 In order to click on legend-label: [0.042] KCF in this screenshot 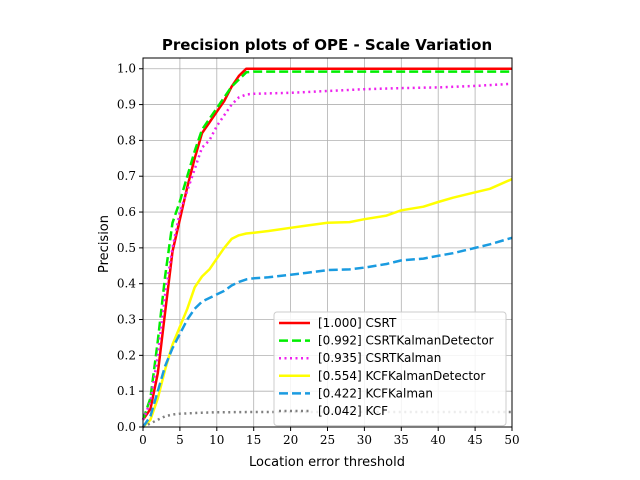, I will do `click(353, 411)`.